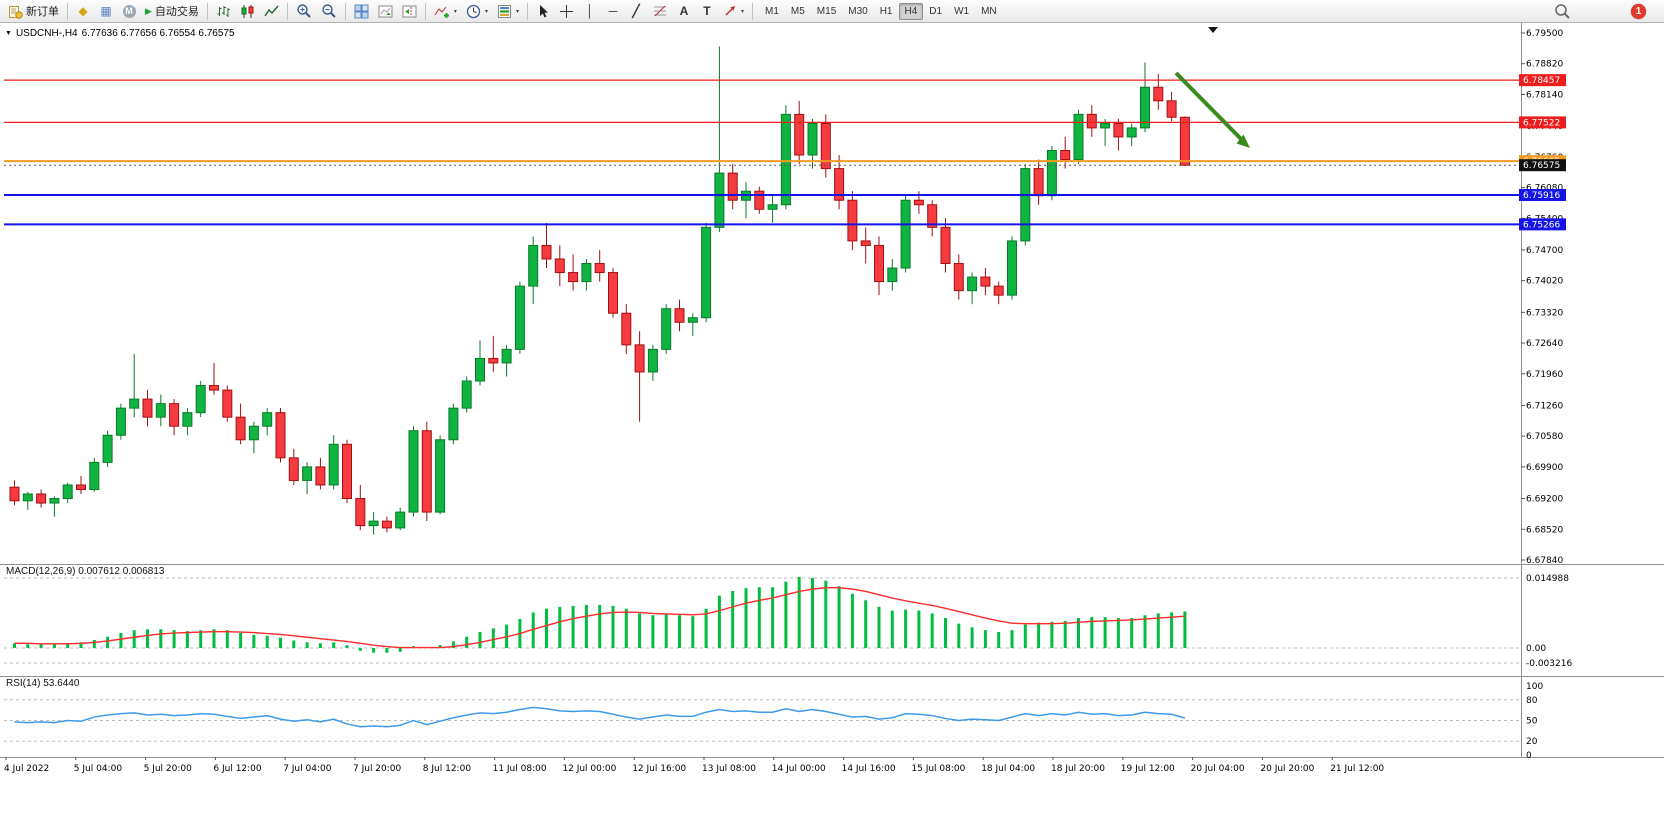  Describe the element at coordinates (508, 11) in the screenshot. I see `templates-button: ▾` at that location.